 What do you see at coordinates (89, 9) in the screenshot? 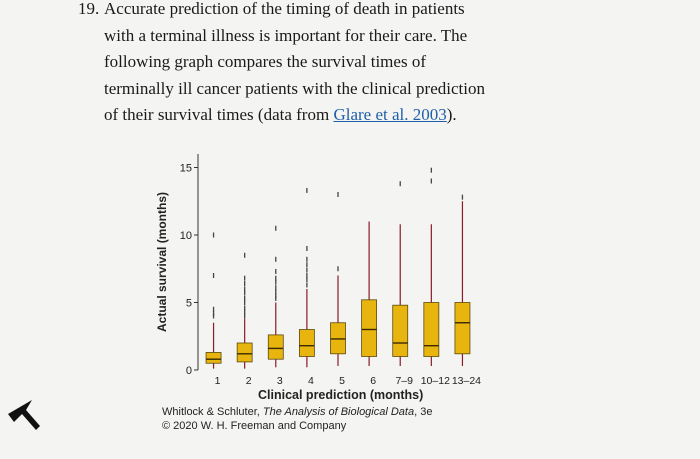
I see `question-number: 19.` at bounding box center [89, 9].